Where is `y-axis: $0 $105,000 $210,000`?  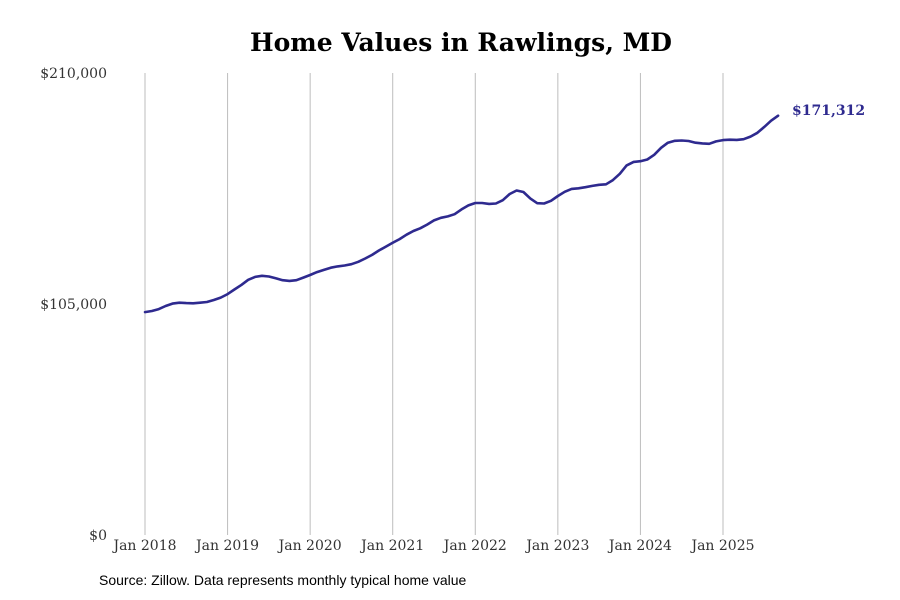 y-axis: $0 $105,000 $210,000 is located at coordinates (73, 305).